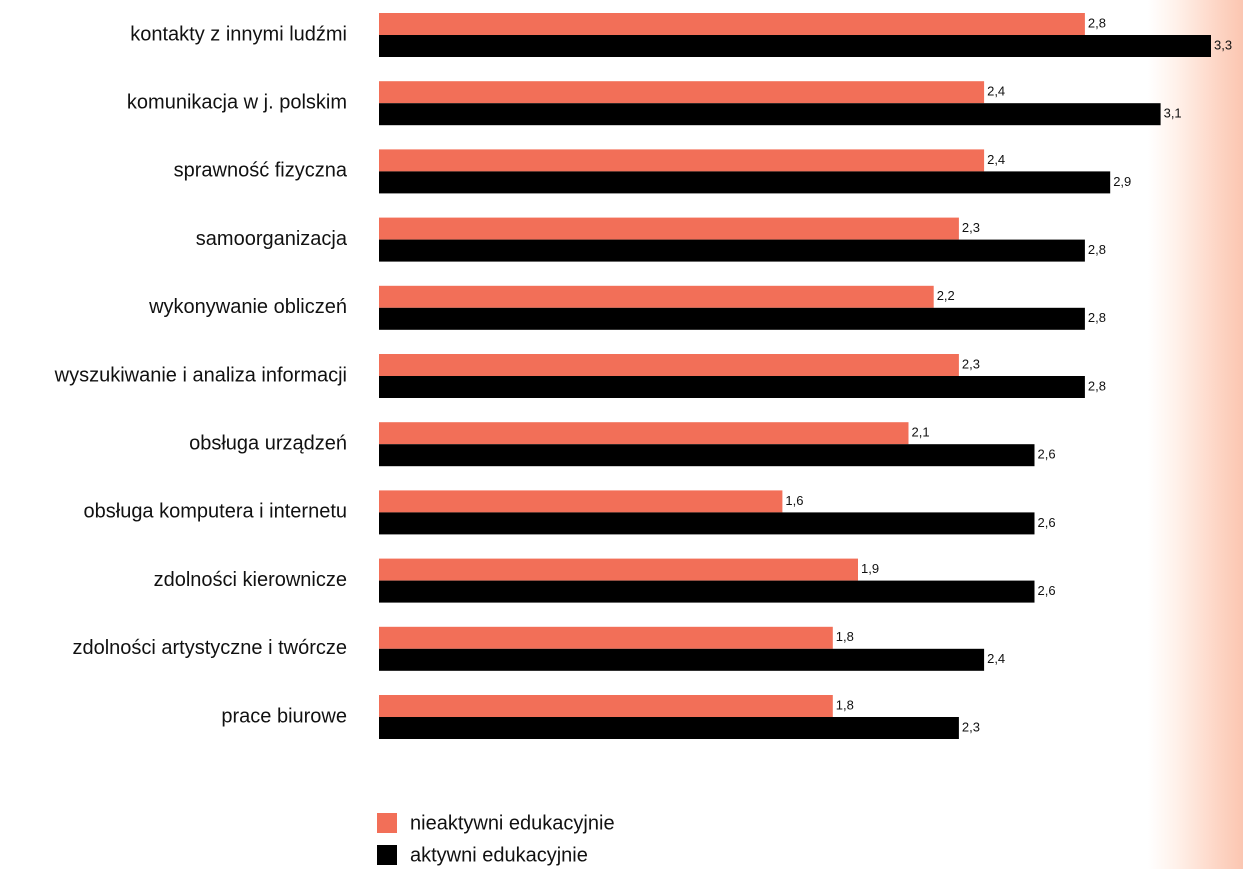 The width and height of the screenshot is (1243, 869). I want to click on category-label: prace biurowe, so click(284, 716).